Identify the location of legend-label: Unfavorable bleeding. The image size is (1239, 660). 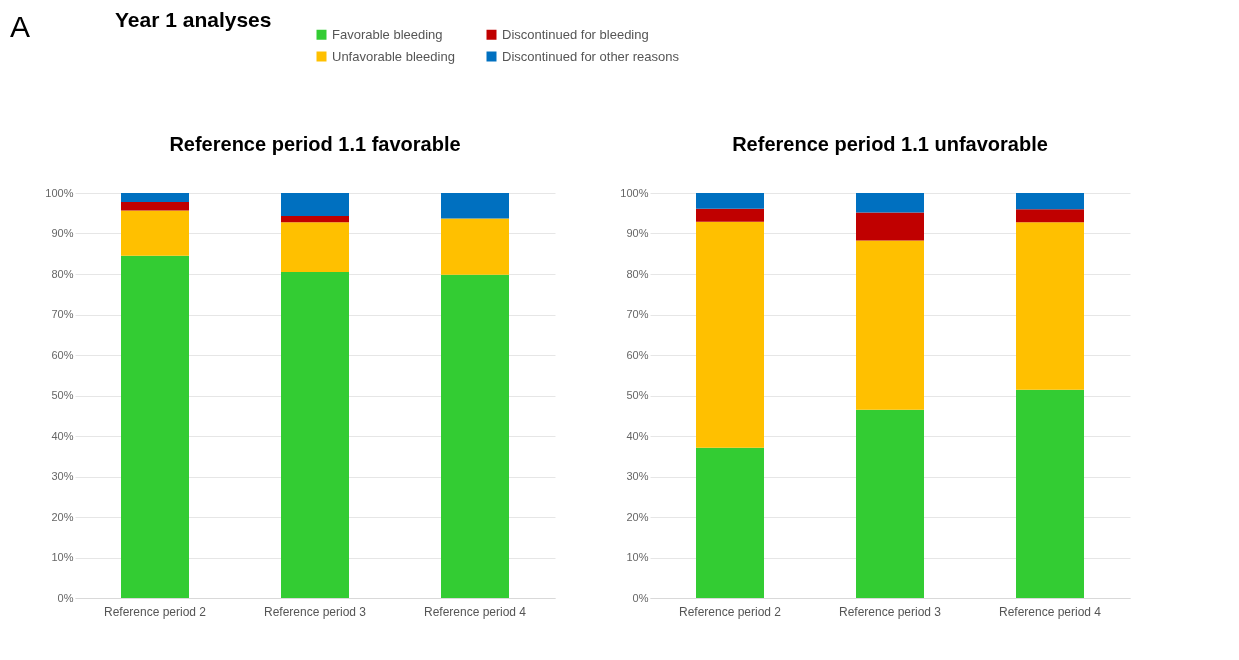
(393, 56).